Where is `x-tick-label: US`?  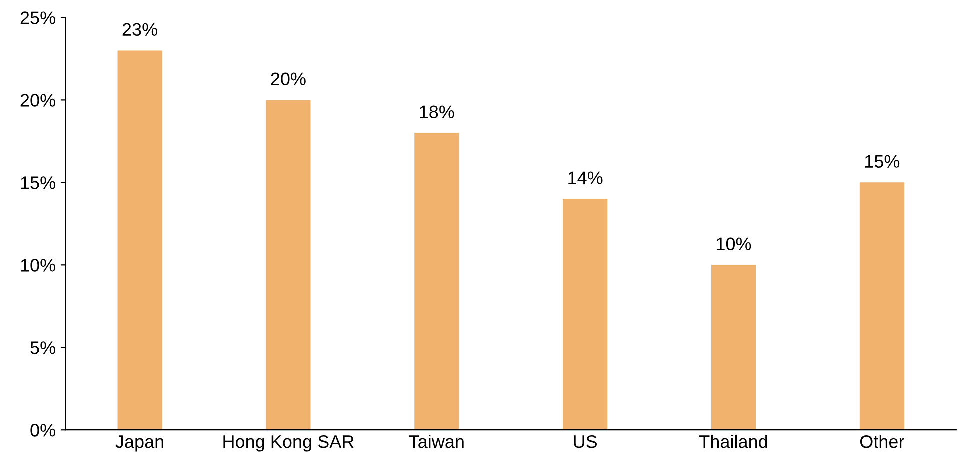
x-tick-label: US is located at coordinates (586, 441).